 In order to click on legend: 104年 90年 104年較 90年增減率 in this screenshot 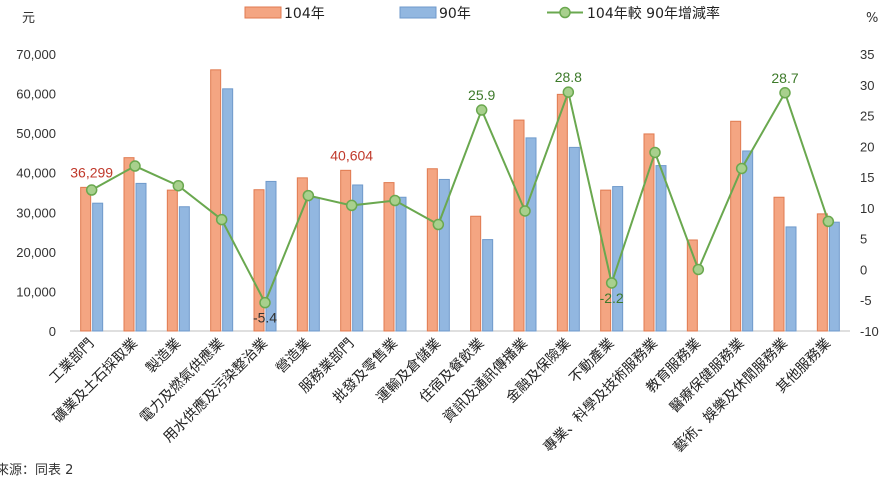, I will do `click(482, 13)`.